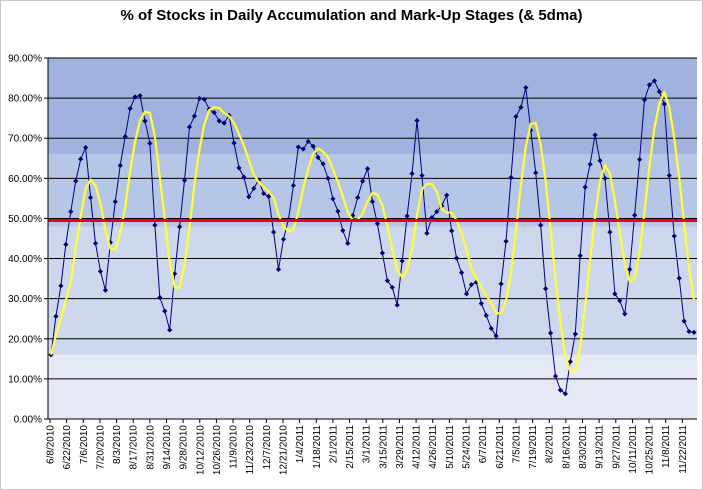  I want to click on x-tick-label: 2/1/2011, so click(333, 444).